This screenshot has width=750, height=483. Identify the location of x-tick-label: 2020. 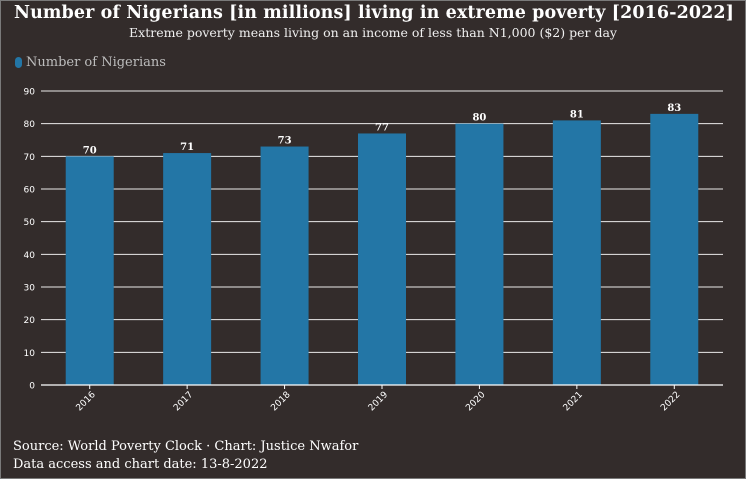
(475, 401).